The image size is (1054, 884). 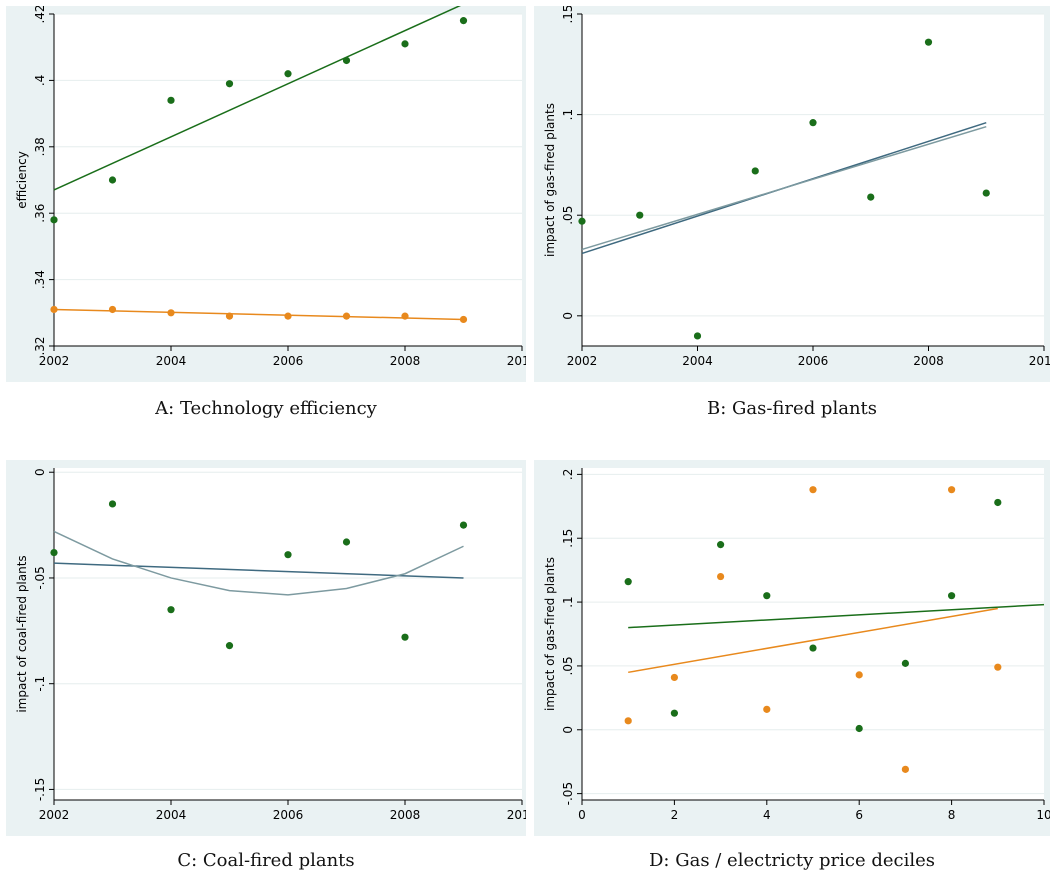 What do you see at coordinates (792, 408) in the screenshot?
I see `caption-b: B: Gas-fired plants` at bounding box center [792, 408].